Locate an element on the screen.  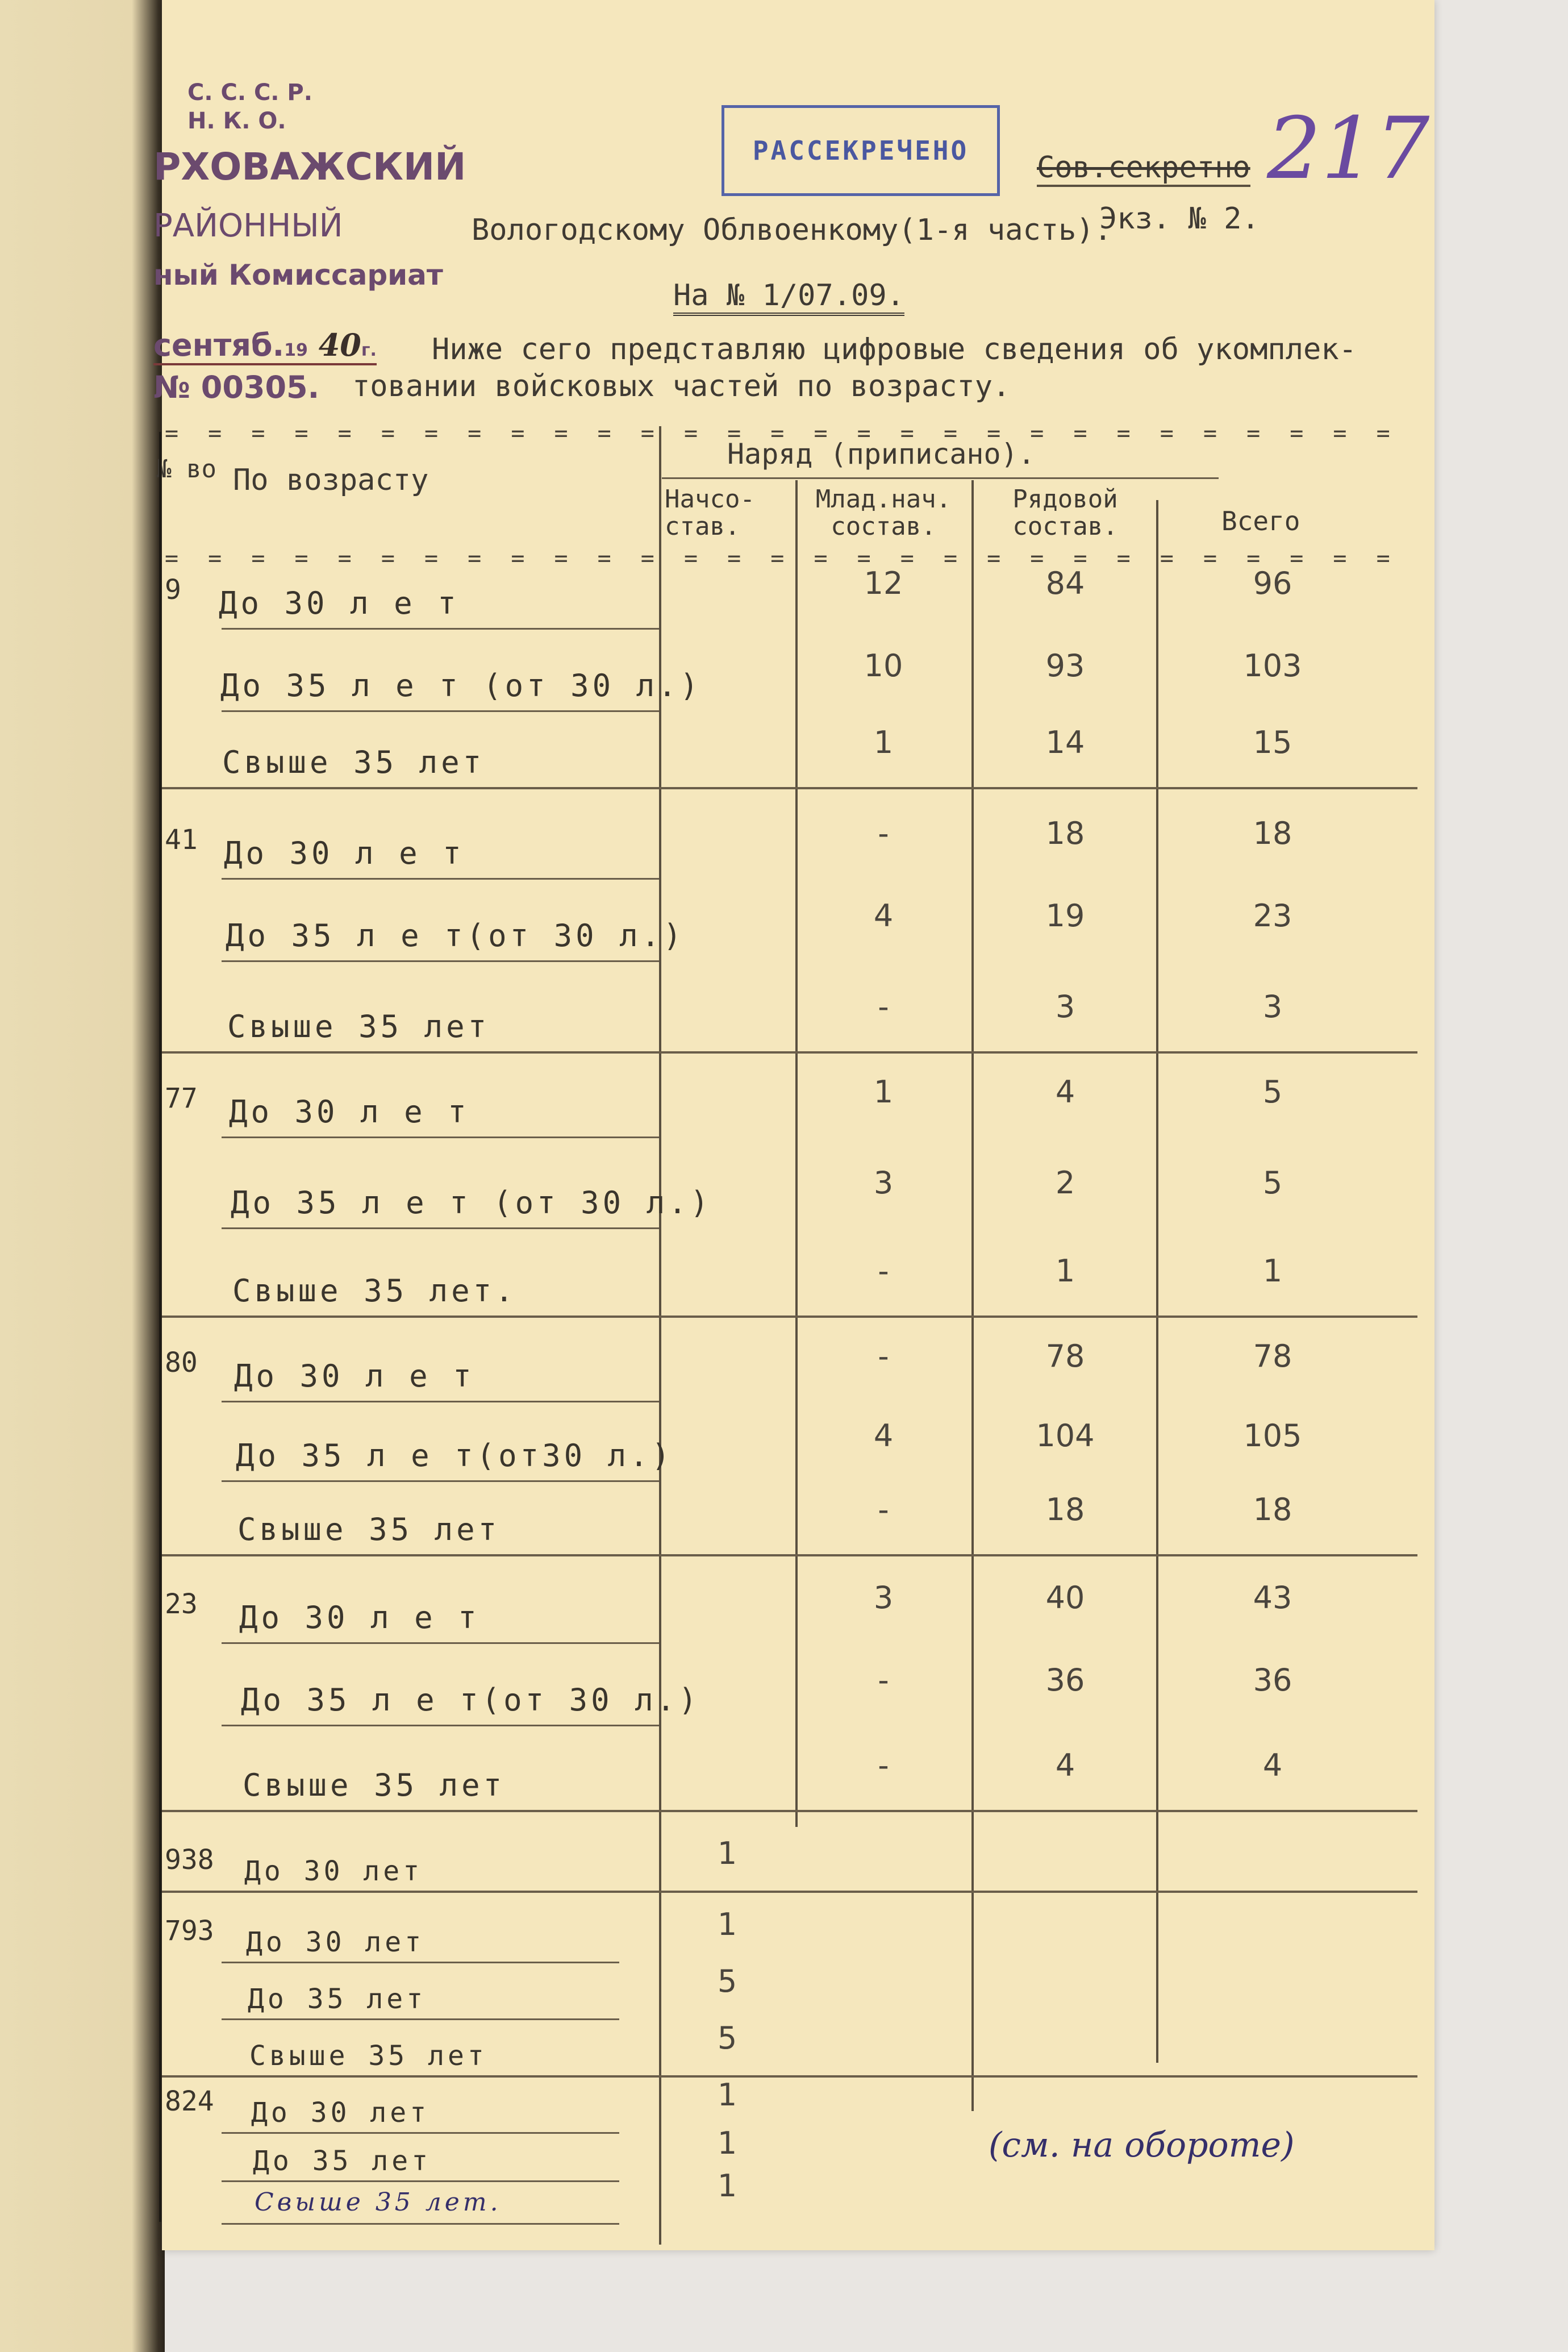
unit-number: 9 is located at coordinates (173, 590).